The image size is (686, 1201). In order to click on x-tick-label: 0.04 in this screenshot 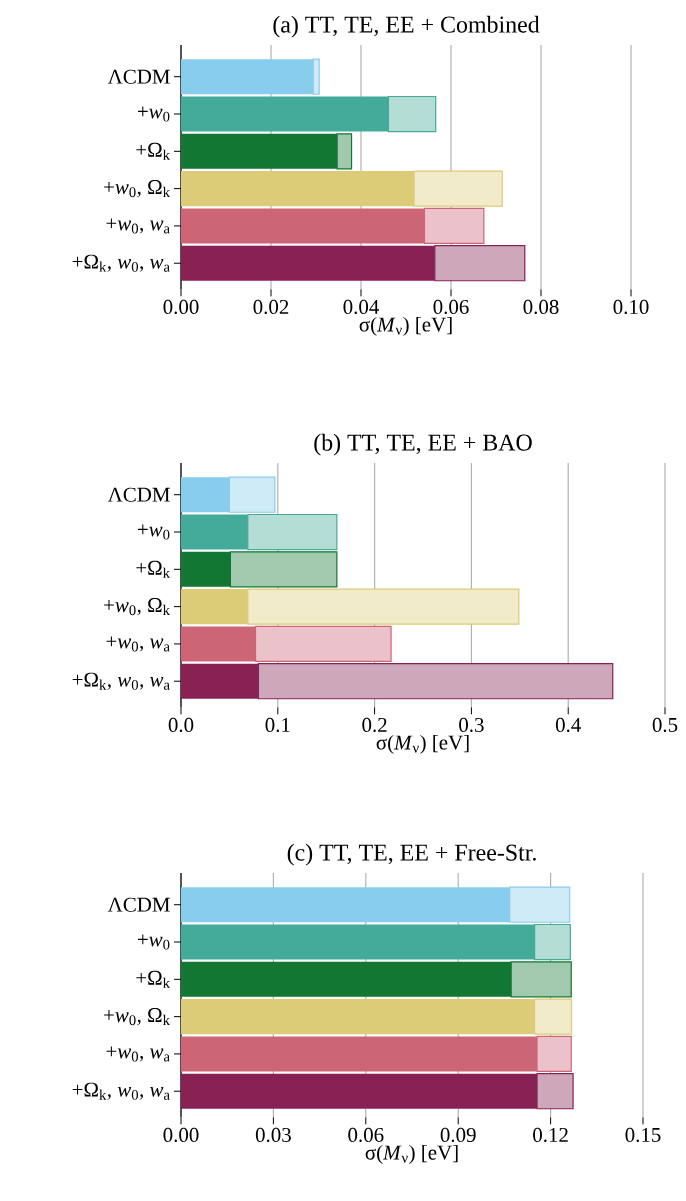, I will do `click(361, 307)`.